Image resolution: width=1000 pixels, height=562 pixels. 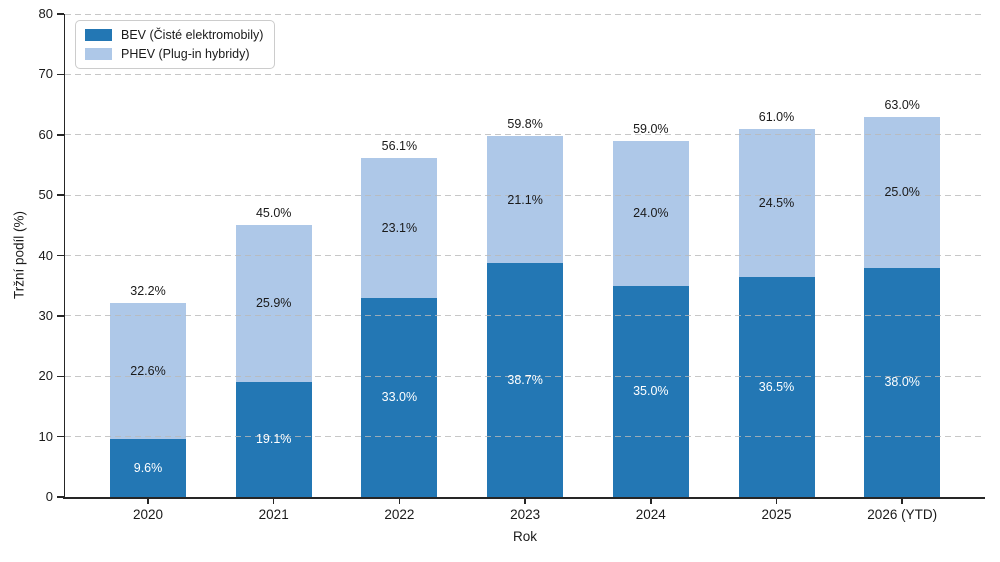 What do you see at coordinates (273, 514) in the screenshot?
I see `x-tick-label: 2021` at bounding box center [273, 514].